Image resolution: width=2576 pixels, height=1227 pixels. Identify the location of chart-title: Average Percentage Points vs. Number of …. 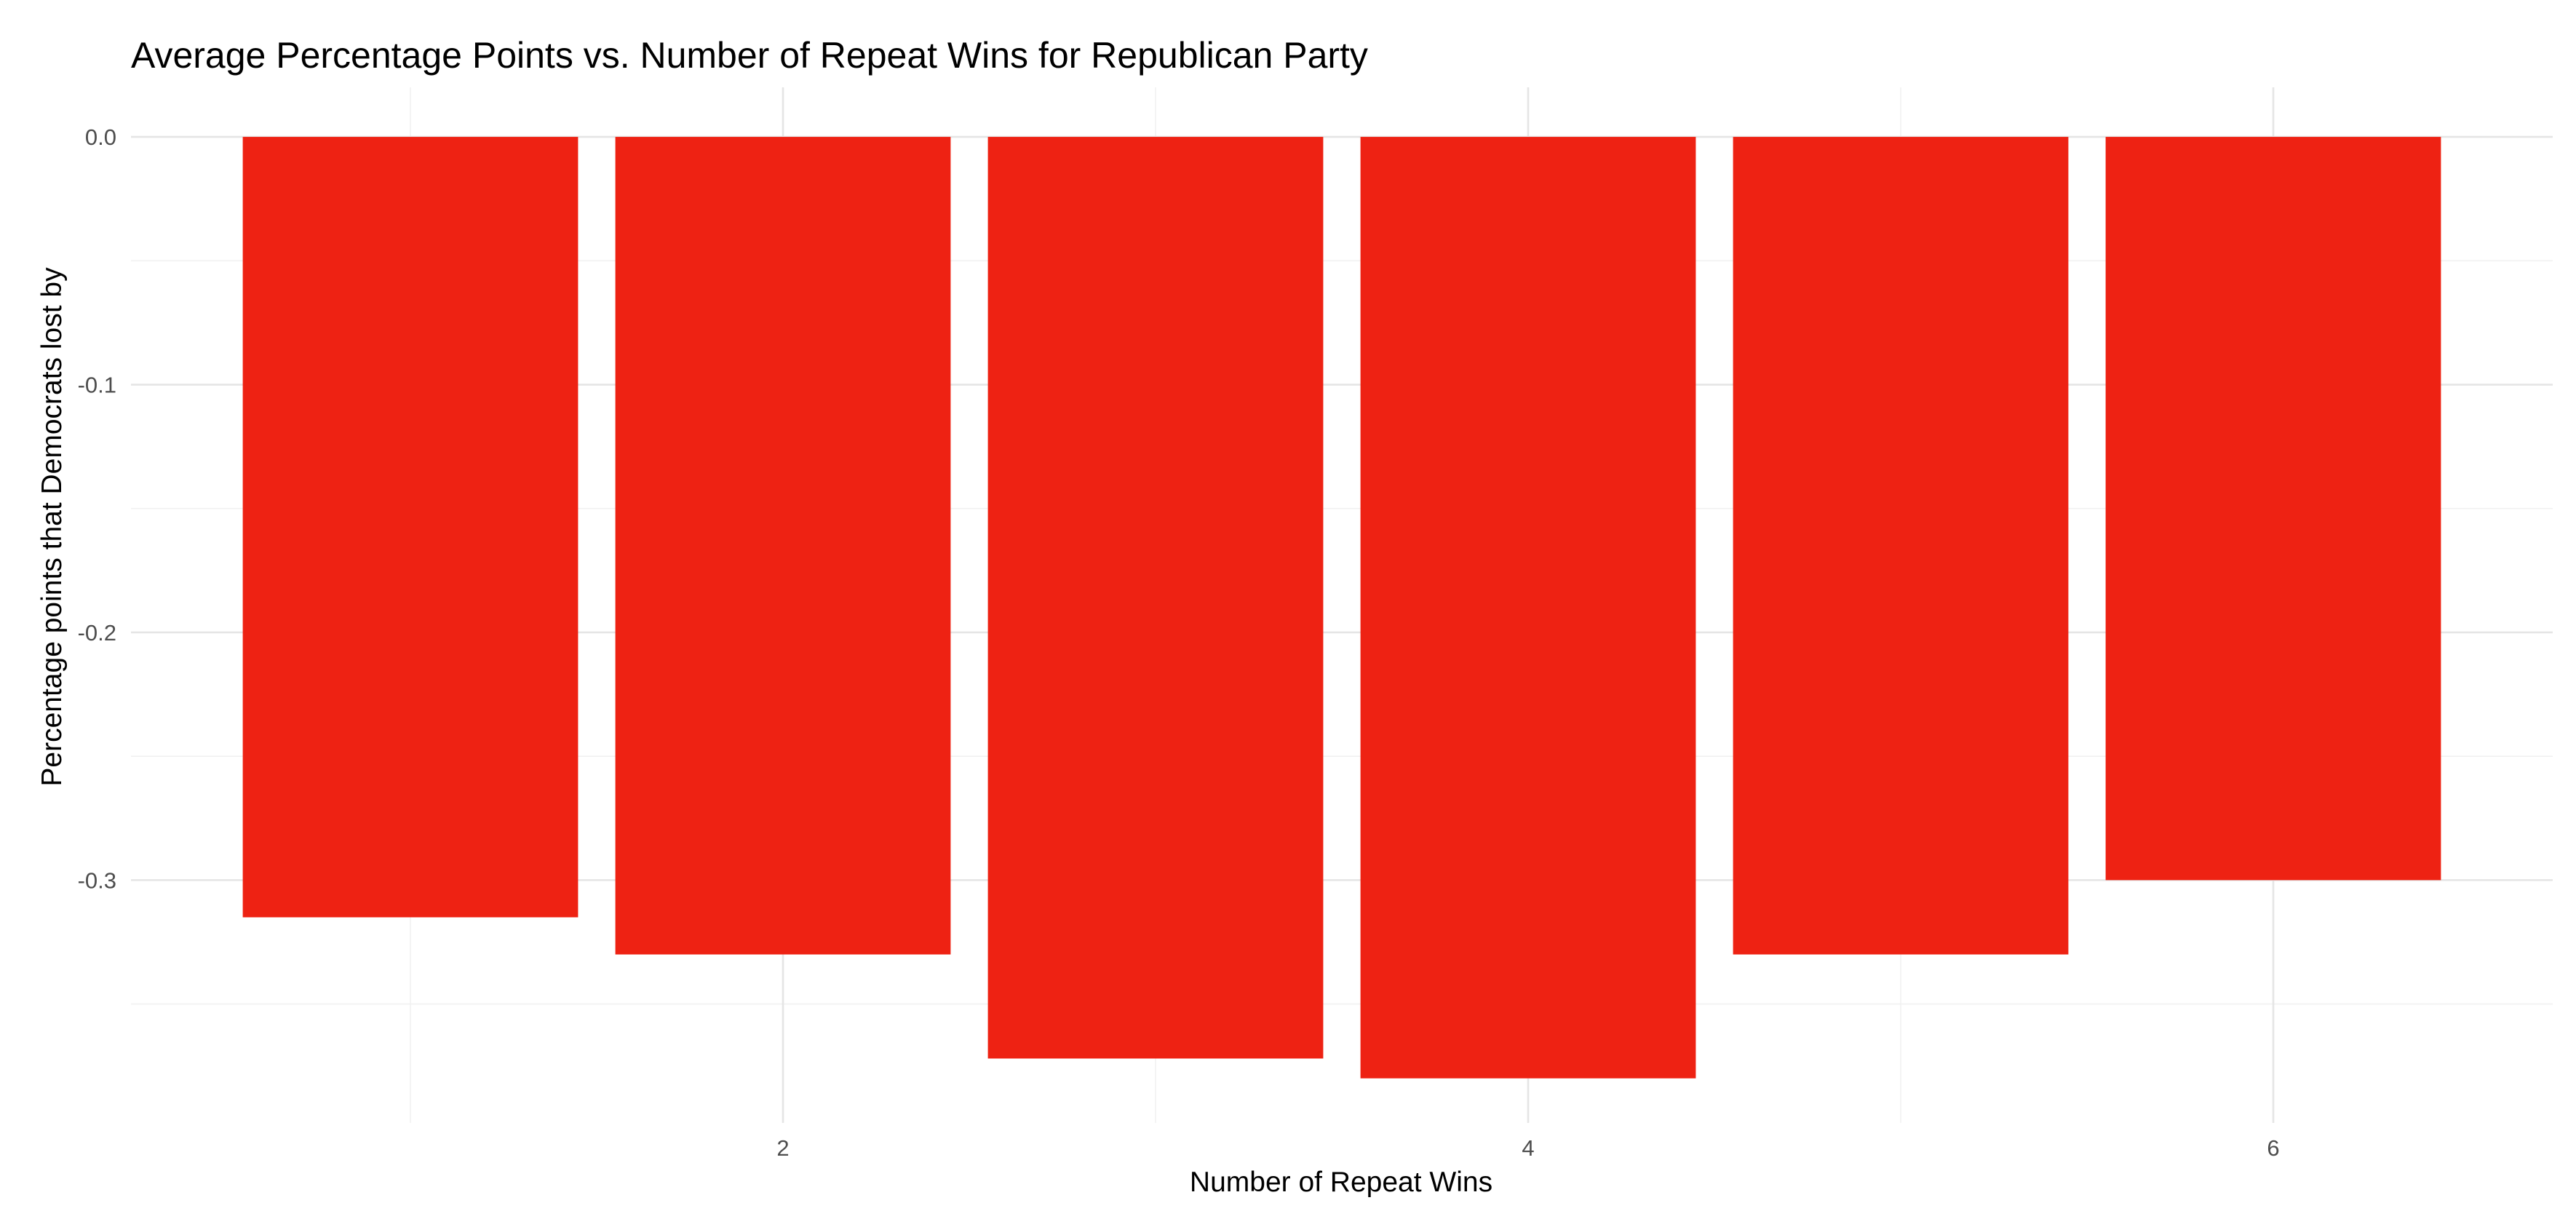
(749, 56).